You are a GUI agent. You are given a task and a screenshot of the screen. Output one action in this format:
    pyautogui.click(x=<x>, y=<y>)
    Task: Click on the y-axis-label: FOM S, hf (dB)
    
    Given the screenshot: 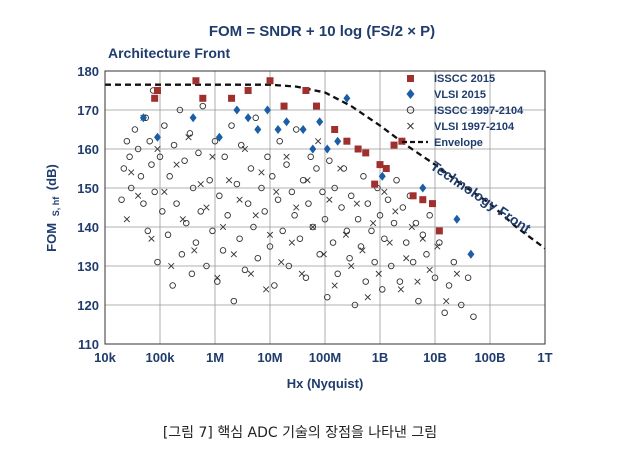 What is the action you would take?
    pyautogui.click(x=53, y=208)
    